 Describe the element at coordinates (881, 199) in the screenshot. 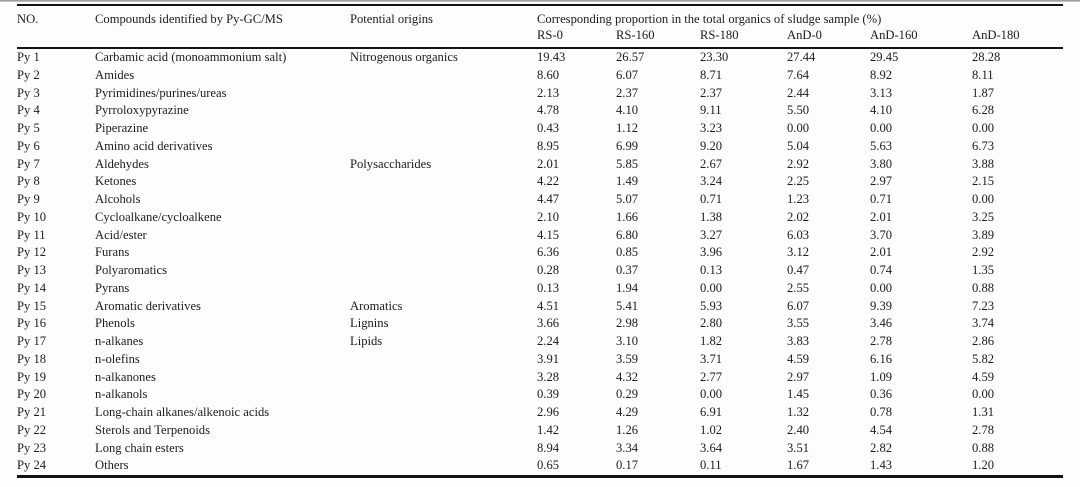

I see `row-value-and160: 0.71` at that location.